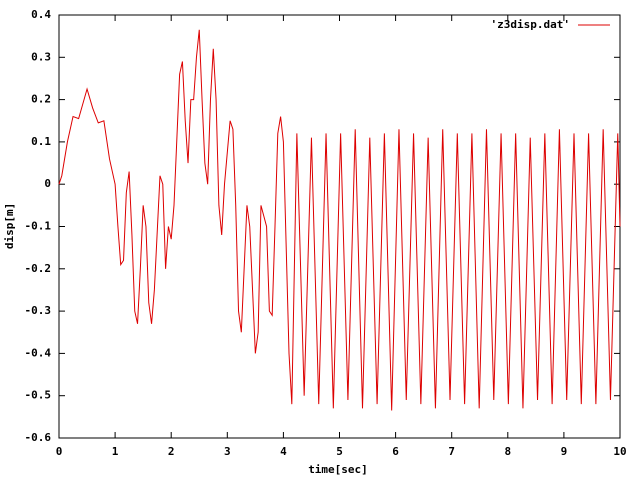 The height and width of the screenshot is (480, 640). I want to click on x-tick-label: 7, so click(451, 451).